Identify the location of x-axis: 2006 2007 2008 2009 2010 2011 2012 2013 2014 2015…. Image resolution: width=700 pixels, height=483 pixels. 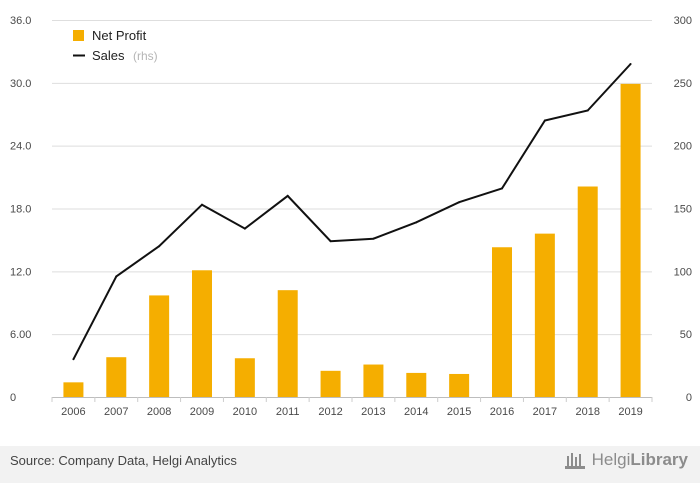
(352, 407).